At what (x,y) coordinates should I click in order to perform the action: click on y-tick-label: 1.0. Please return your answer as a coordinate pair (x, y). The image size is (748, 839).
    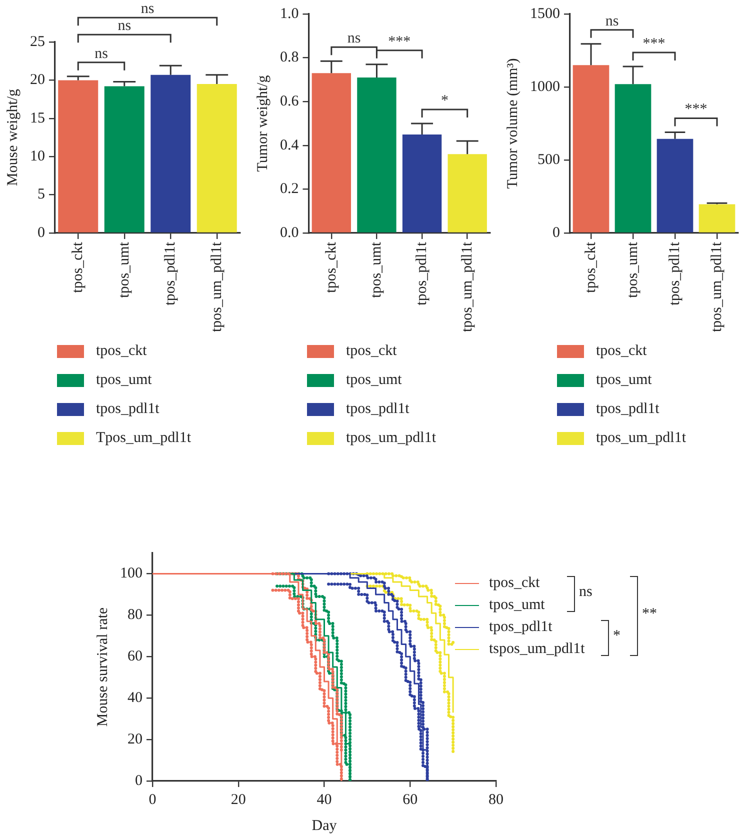
    Looking at the image, I should click on (289, 14).